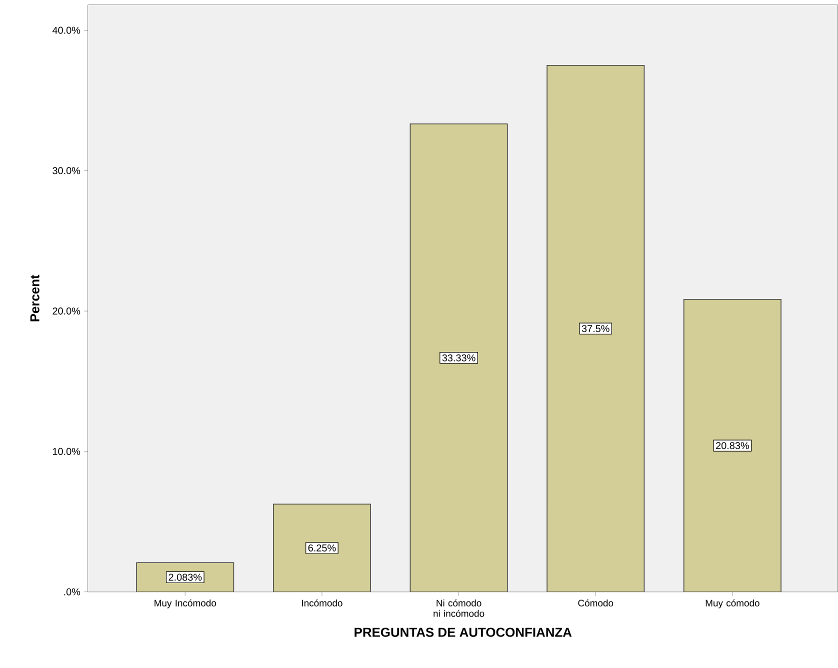 Image resolution: width=838 pixels, height=668 pixels. What do you see at coordinates (463, 632) in the screenshot?
I see `x-axis-title: PREGUNTAS DE AUTOCONFIANZA` at bounding box center [463, 632].